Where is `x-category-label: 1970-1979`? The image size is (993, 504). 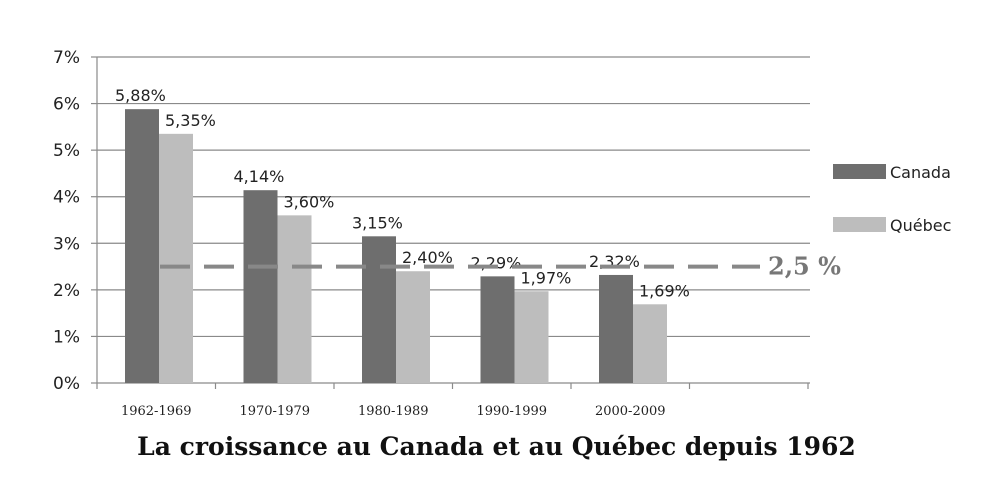 x-category-label: 1970-1979 is located at coordinates (274, 411).